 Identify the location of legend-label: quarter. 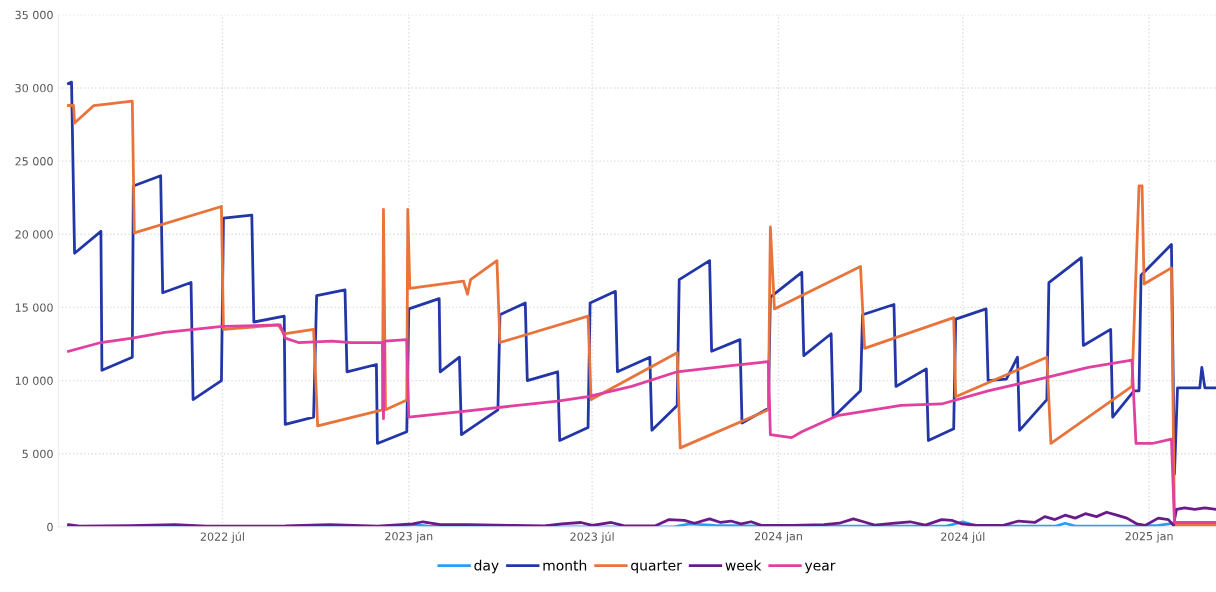
(656, 567).